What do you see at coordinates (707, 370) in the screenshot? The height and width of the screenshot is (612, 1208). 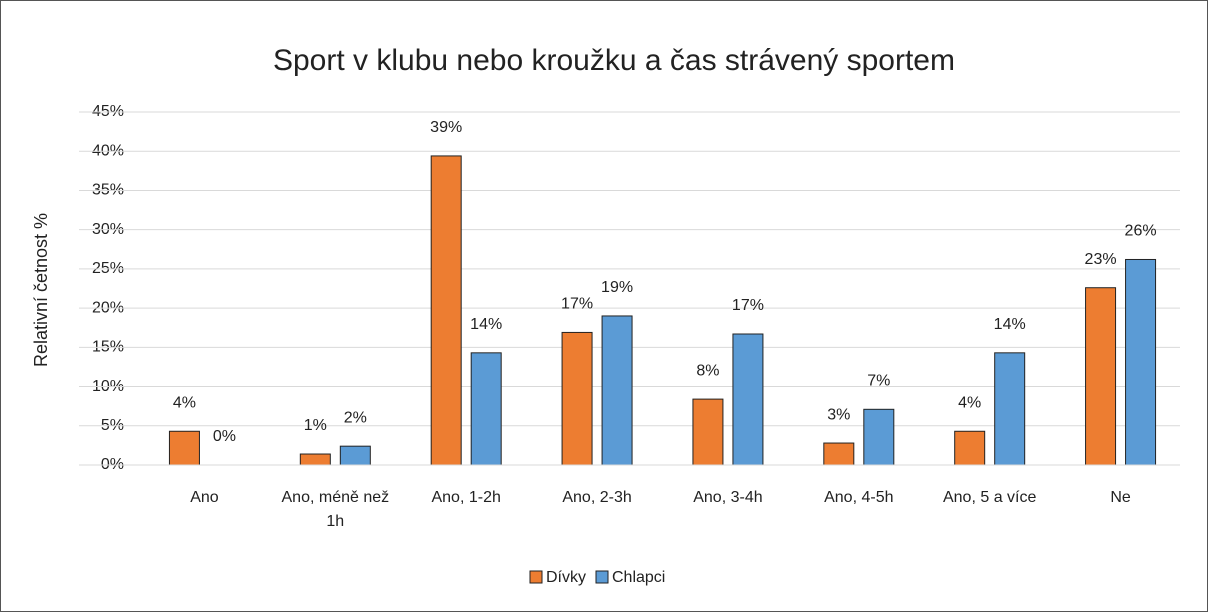 I see `value-label: 8%` at bounding box center [707, 370].